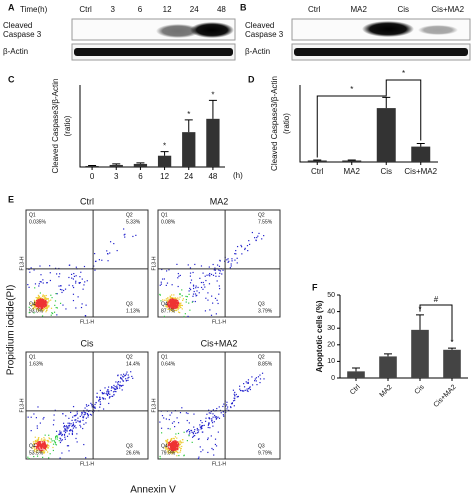 This screenshot has height=498, width=474. I want to click on plot-title: Ctrl, so click(87, 201).